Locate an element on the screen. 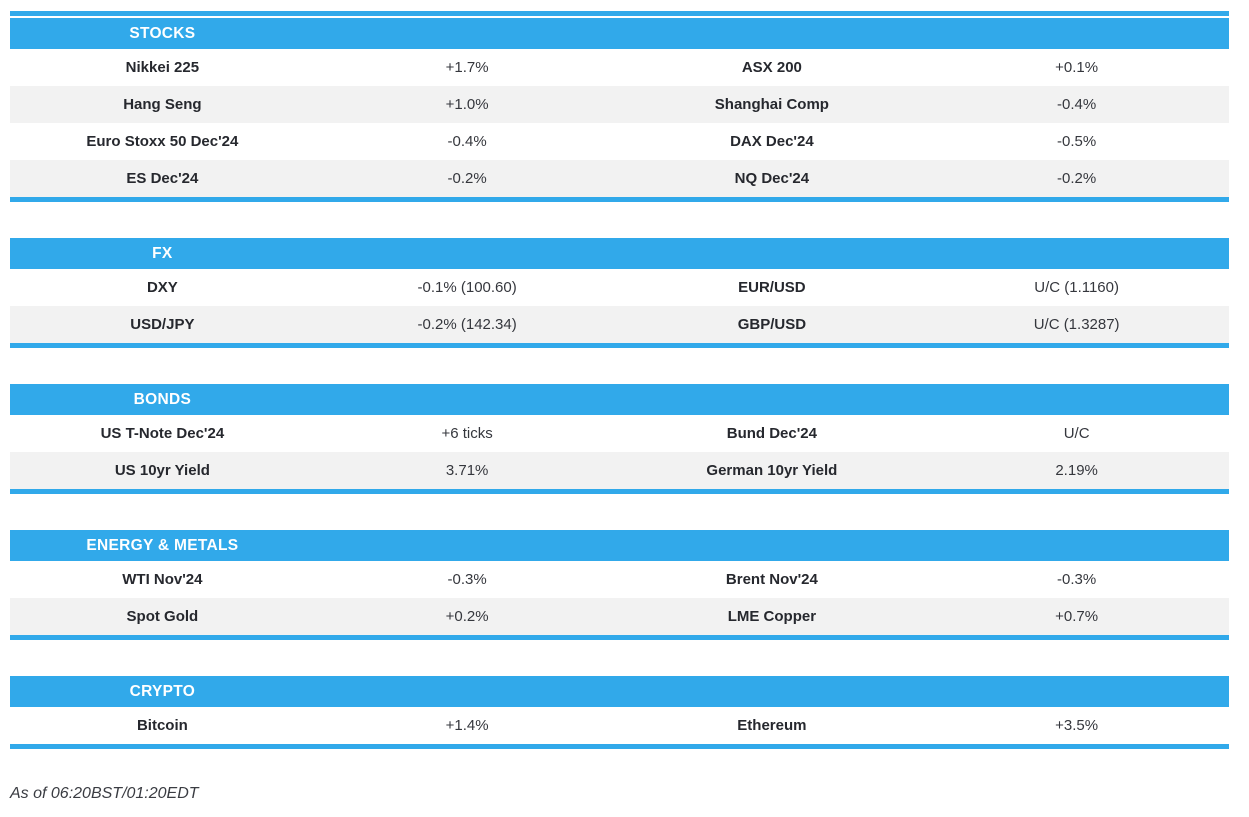  instrument-name: Spot Gold is located at coordinates (162, 616).